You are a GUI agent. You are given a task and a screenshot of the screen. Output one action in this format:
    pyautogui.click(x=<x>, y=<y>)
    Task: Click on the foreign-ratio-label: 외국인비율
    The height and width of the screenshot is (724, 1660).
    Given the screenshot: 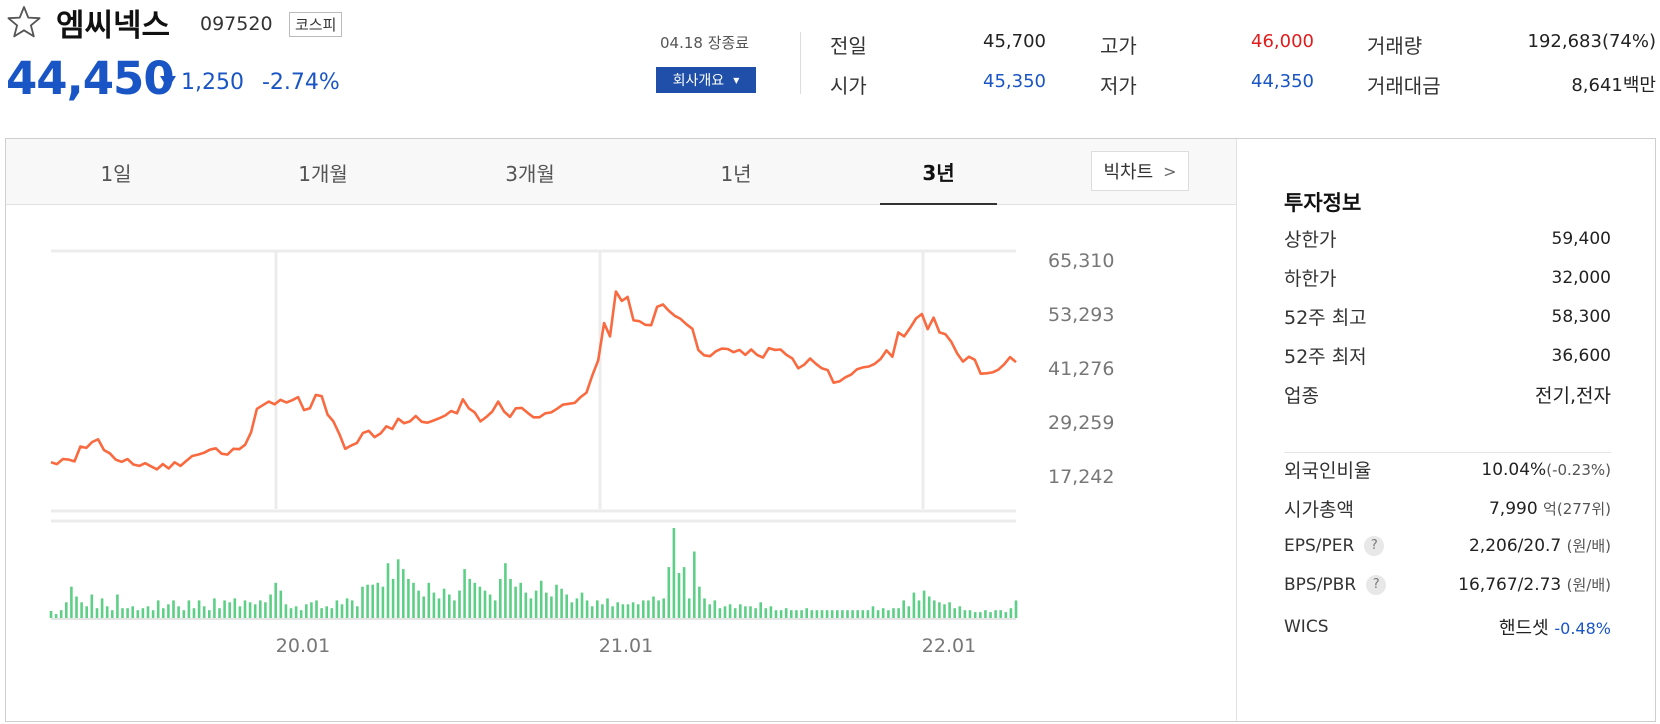 What is the action you would take?
    pyautogui.click(x=1328, y=471)
    